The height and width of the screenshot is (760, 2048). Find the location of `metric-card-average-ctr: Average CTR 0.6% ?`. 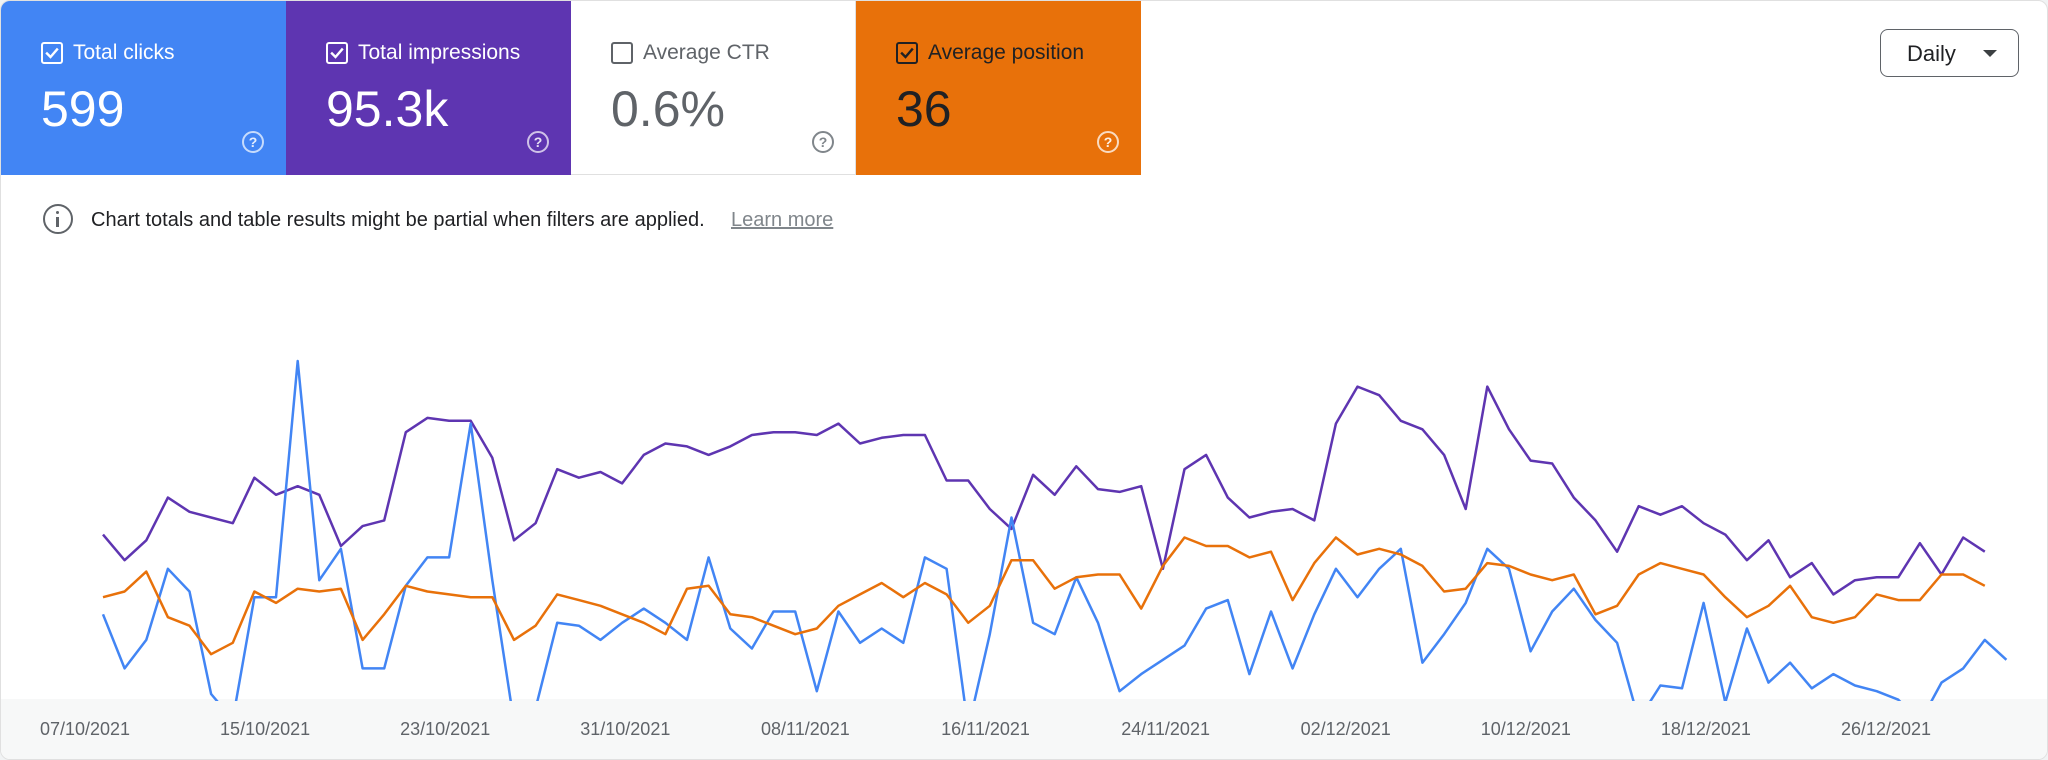

metric-card-average-ctr: Average CTR 0.6% ? is located at coordinates (713, 88).